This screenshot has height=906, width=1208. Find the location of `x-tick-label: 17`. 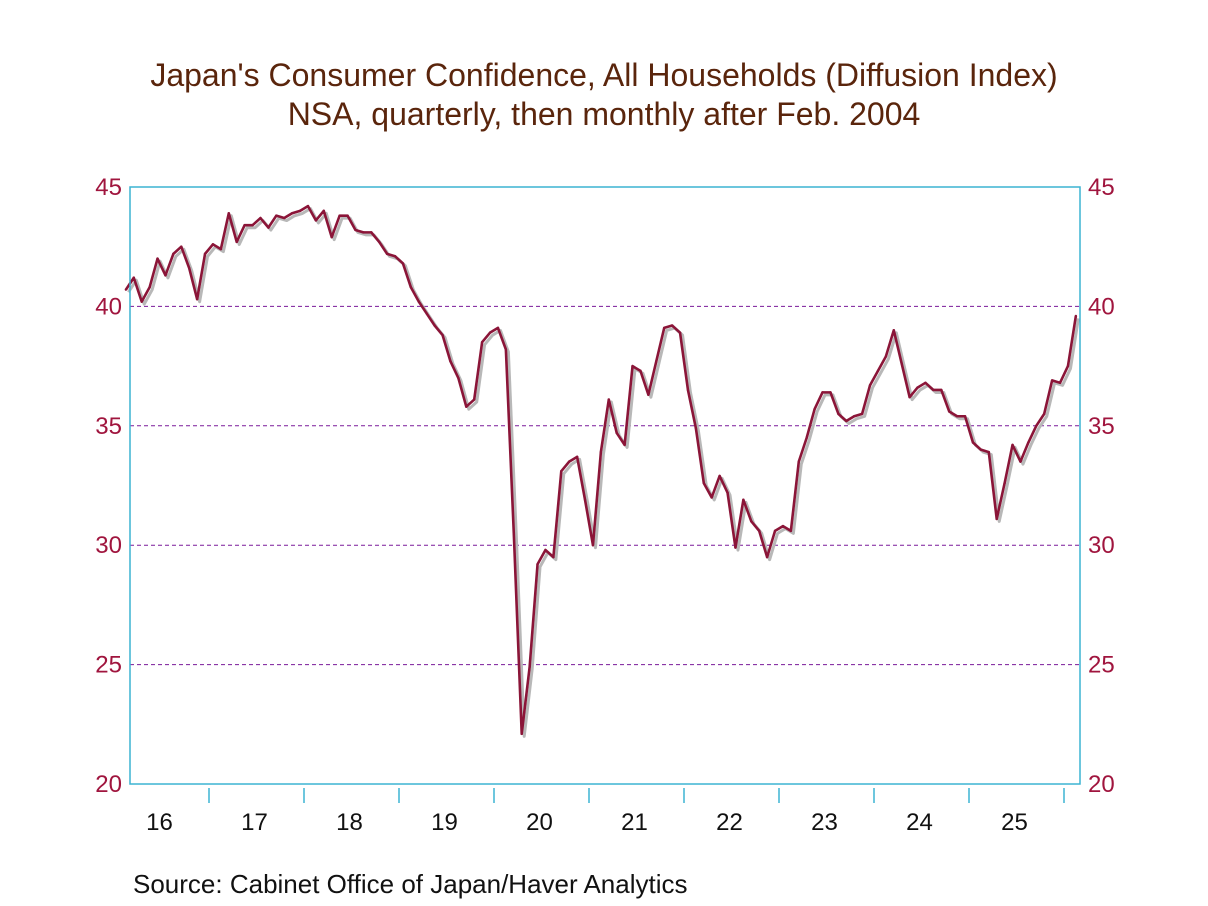

x-tick-label: 17 is located at coordinates (254, 822).